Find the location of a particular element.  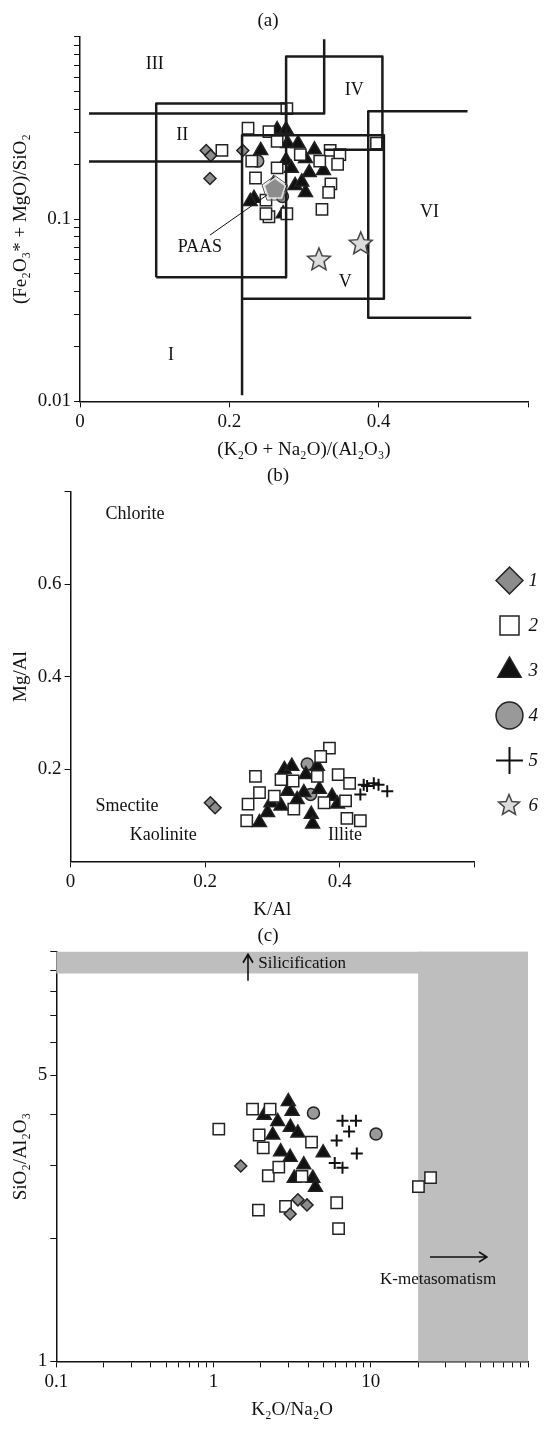

band-label: Silicification is located at coordinates (302, 963).